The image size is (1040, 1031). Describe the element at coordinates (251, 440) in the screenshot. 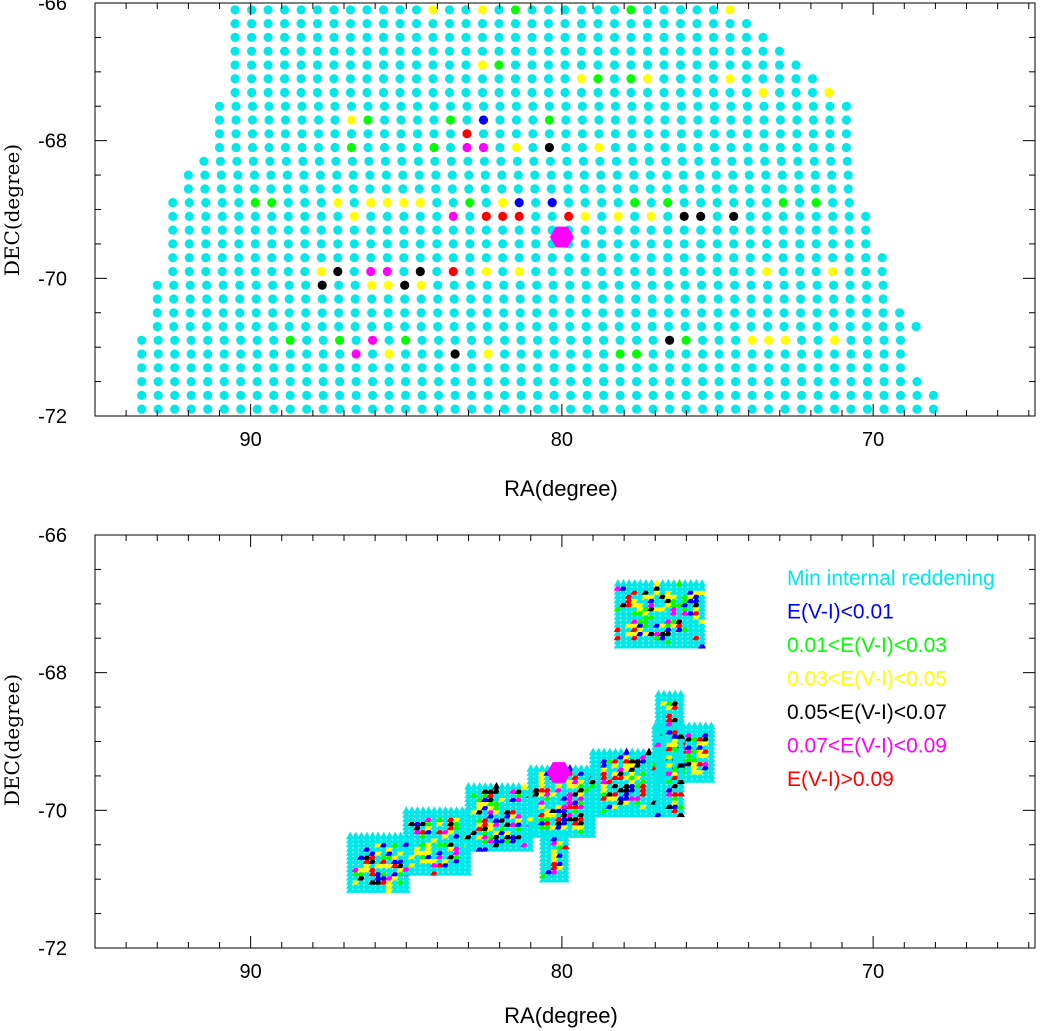

I see `x-tick-label: 90` at that location.